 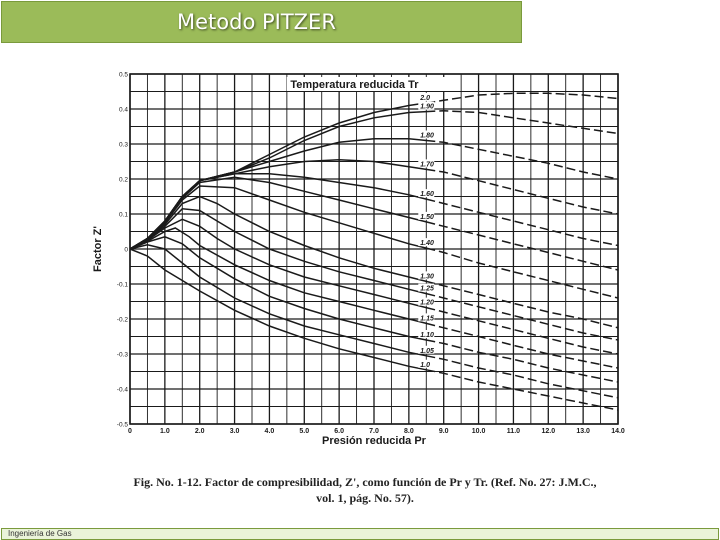 I want to click on x-tick-label: 9.0, so click(x=444, y=431).